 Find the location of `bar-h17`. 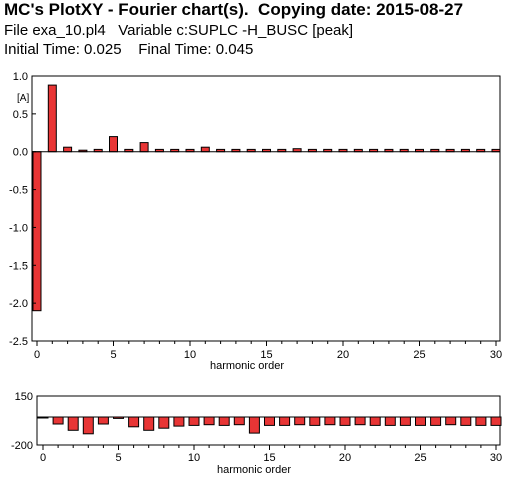

bar-h17 is located at coordinates (300, 421).